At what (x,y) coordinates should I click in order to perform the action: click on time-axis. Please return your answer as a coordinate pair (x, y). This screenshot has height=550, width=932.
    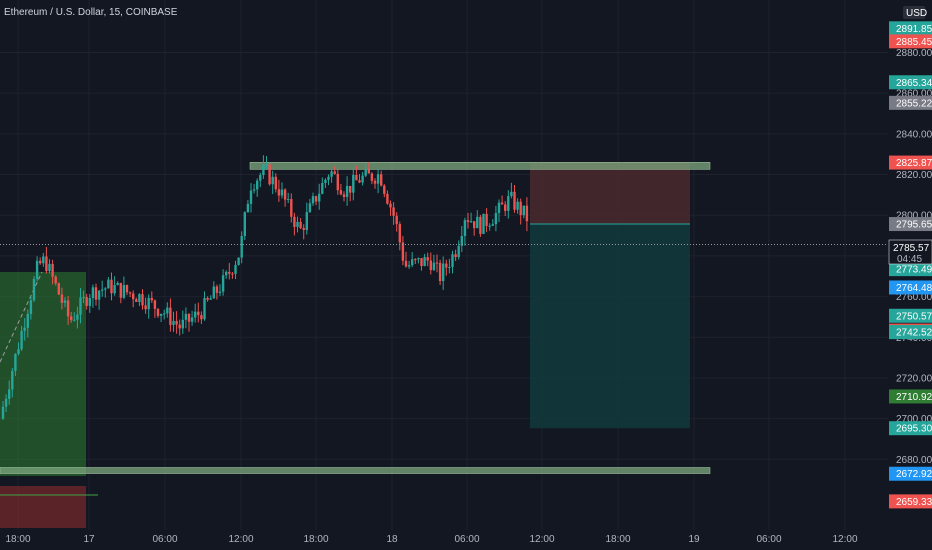
    Looking at the image, I should click on (466, 540).